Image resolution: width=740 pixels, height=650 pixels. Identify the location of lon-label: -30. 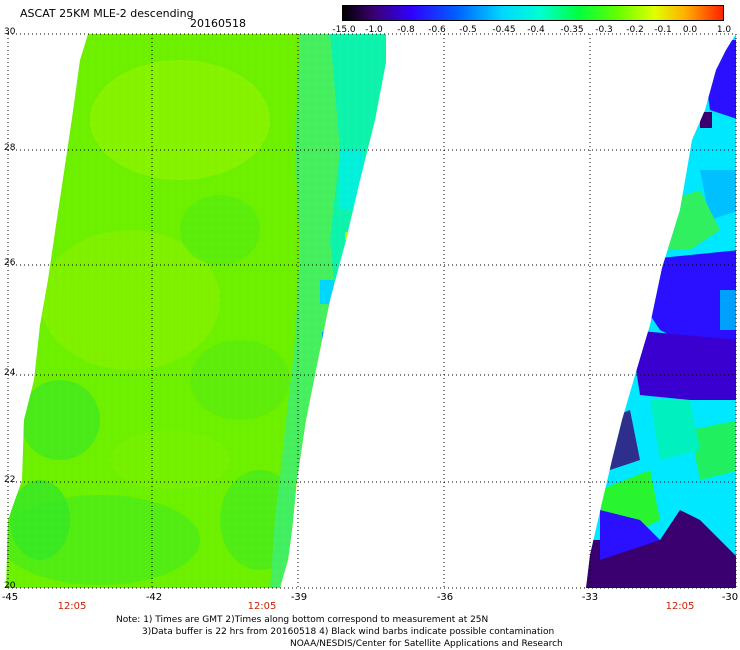
(730, 597).